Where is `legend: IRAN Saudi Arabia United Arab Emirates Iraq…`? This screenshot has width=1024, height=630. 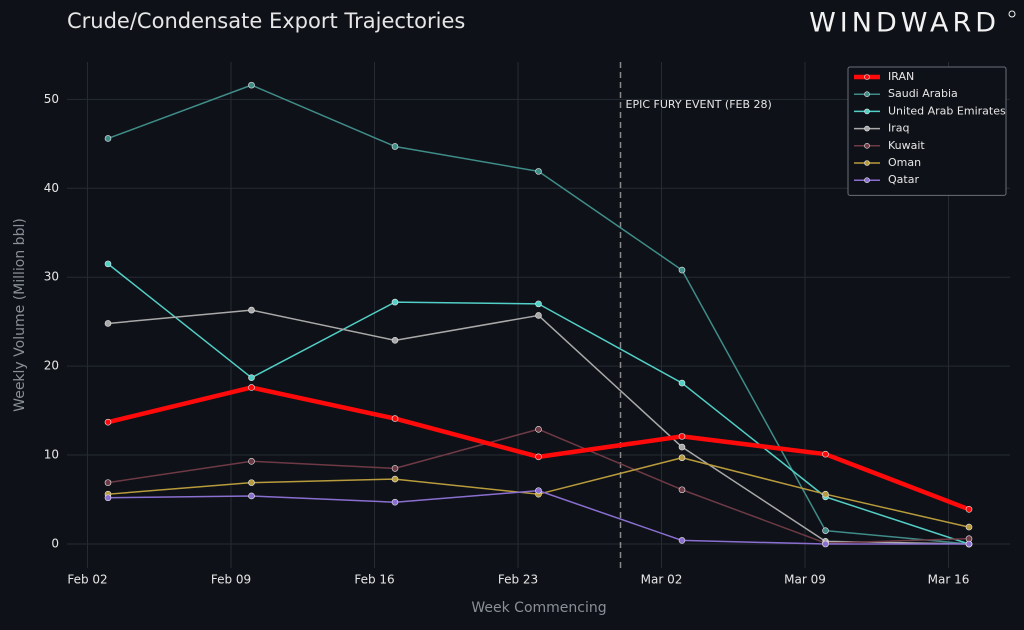
legend: IRAN Saudi Arabia United Arab Emirates Iraq… is located at coordinates (927, 131).